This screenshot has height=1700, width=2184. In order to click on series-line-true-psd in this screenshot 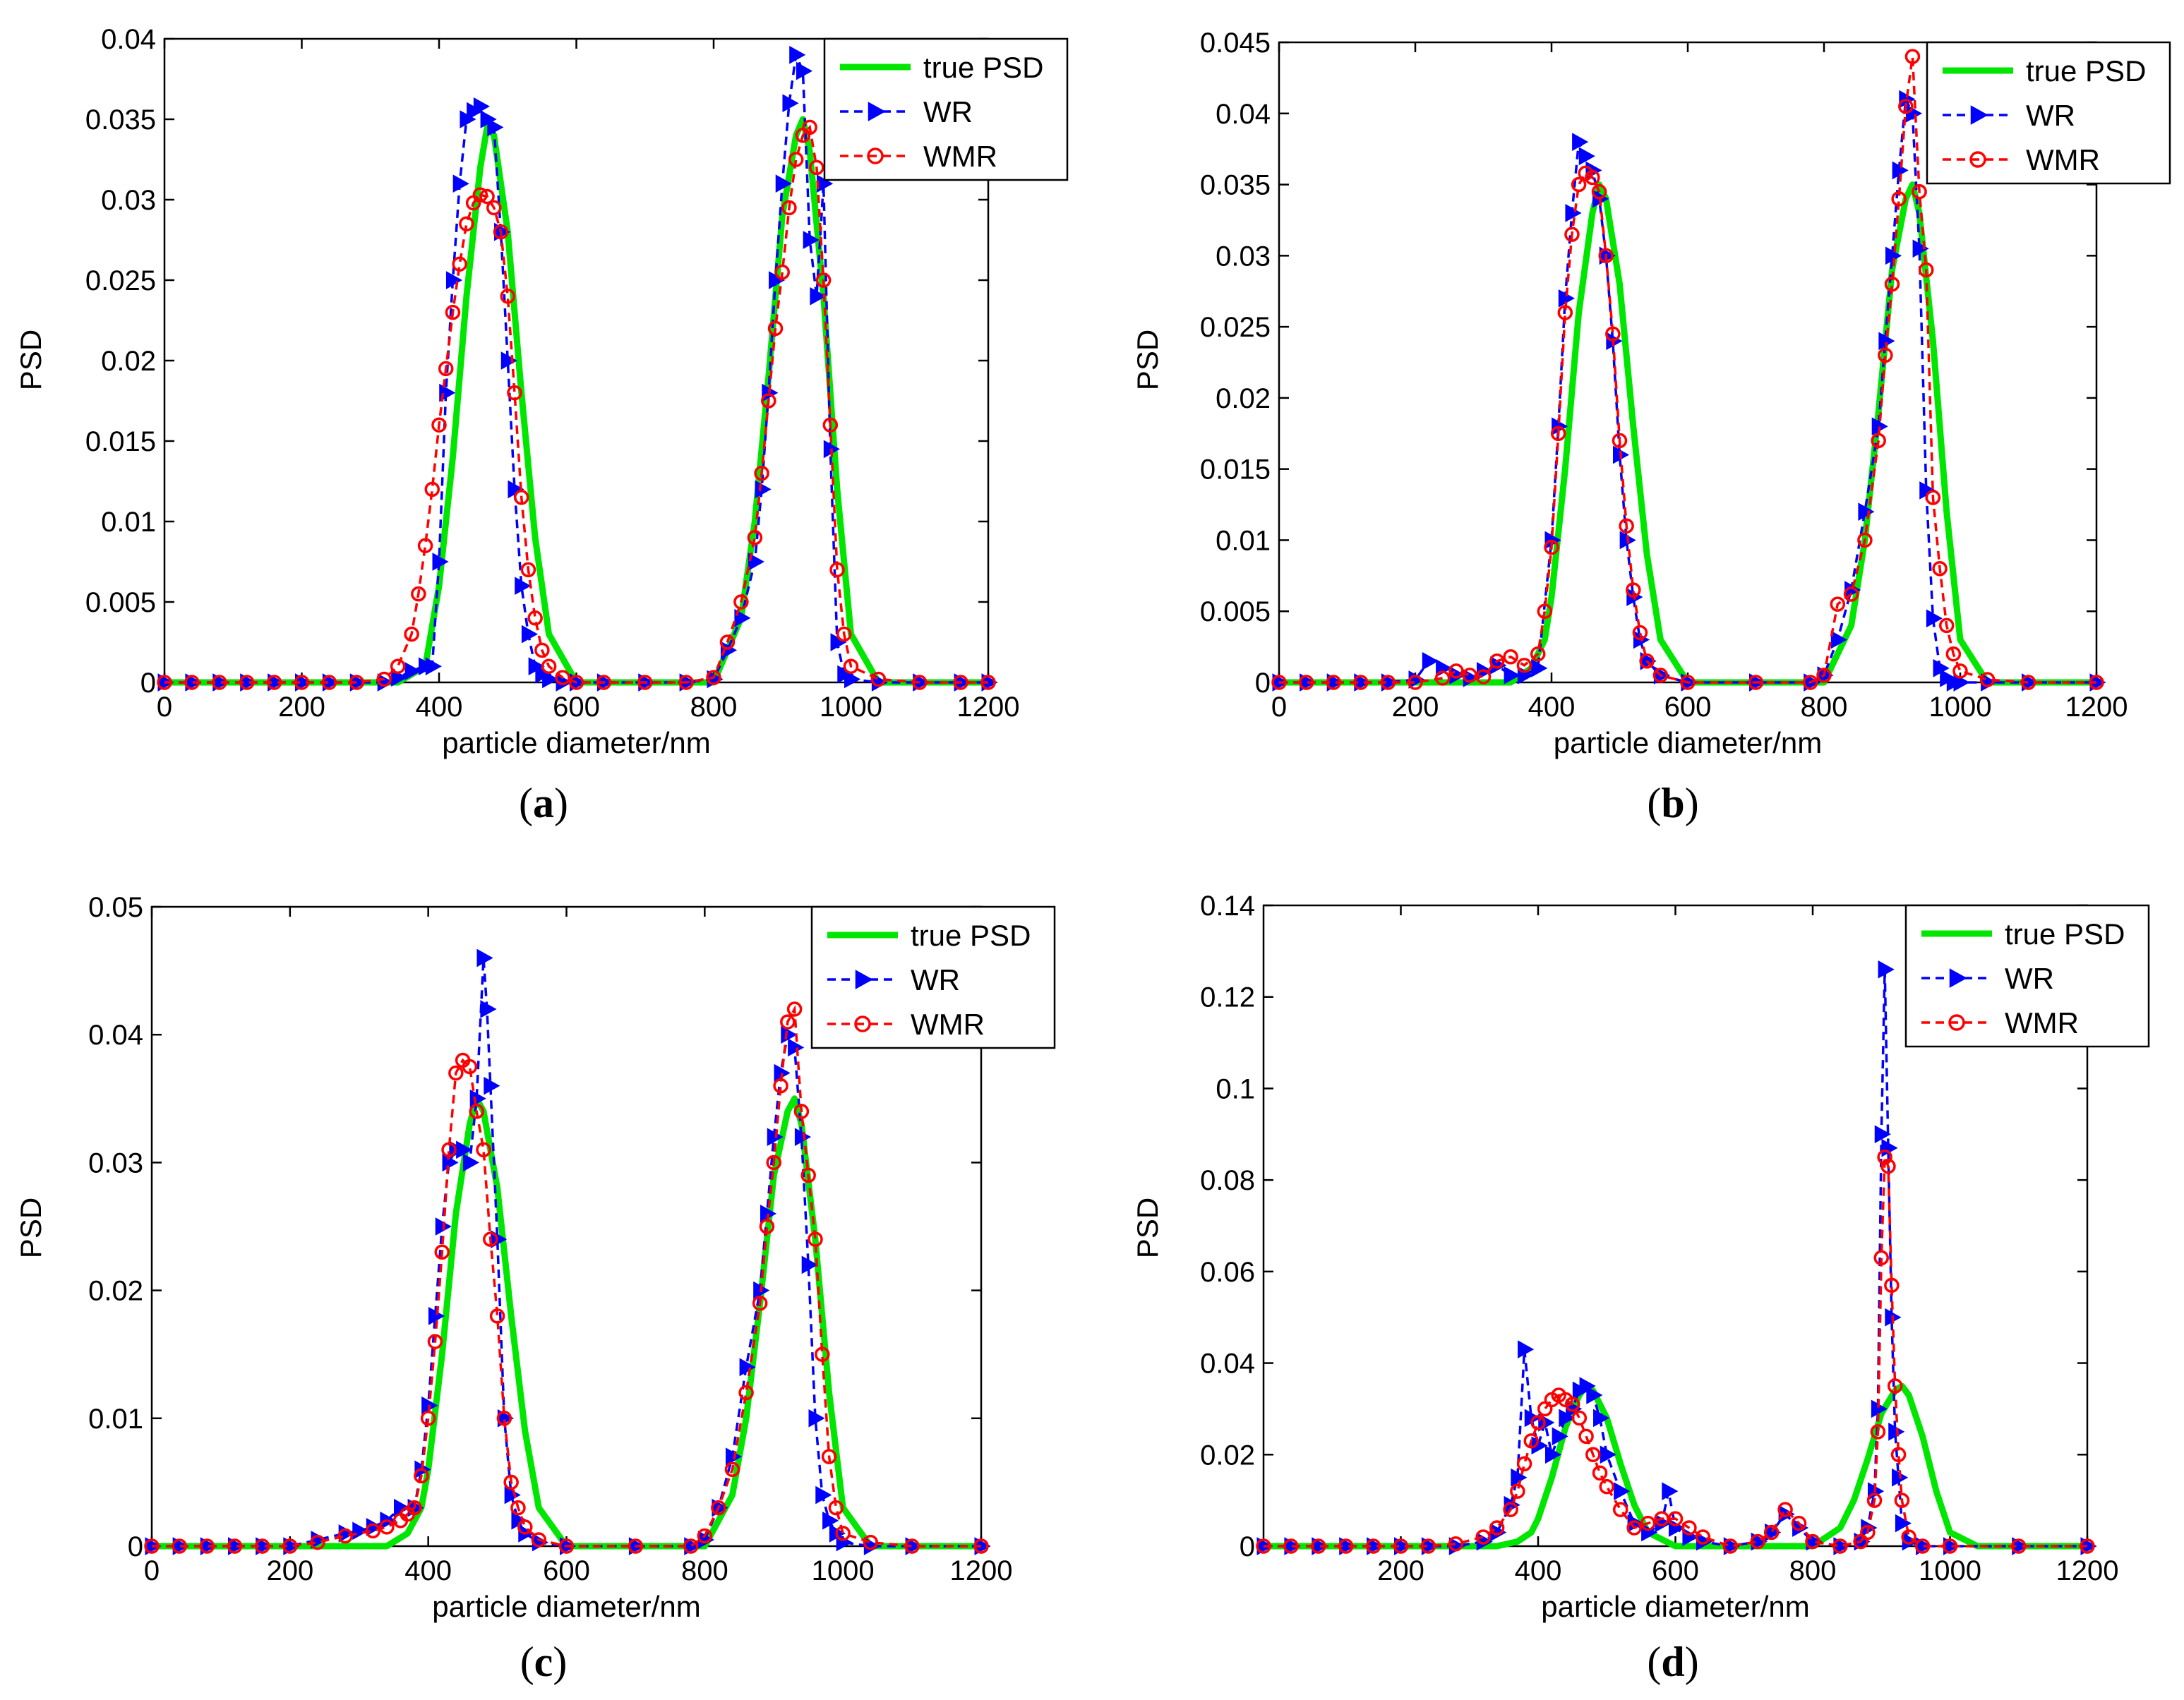, I will do `click(1675, 1466)`.